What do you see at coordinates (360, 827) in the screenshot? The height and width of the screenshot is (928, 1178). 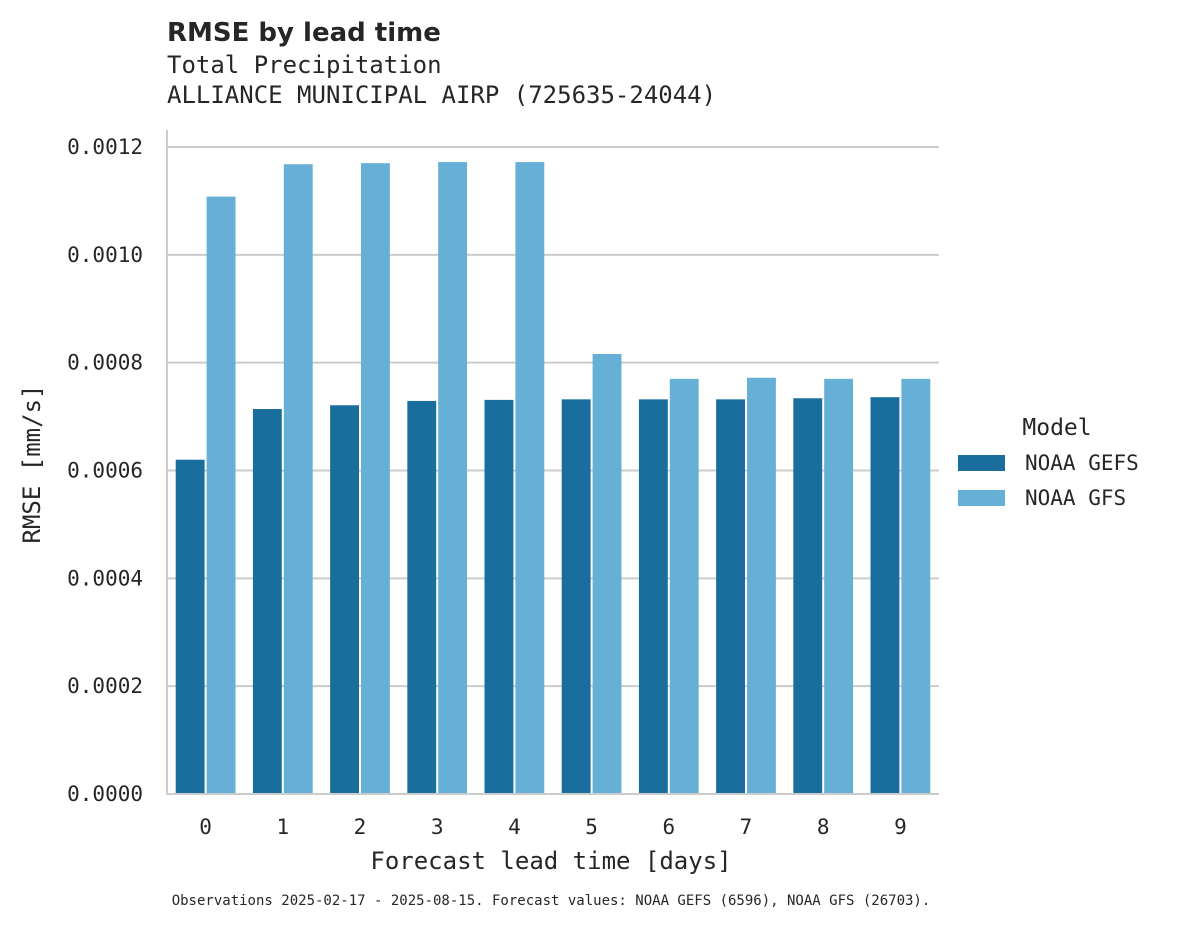 I see `x-tick-label: 2` at bounding box center [360, 827].